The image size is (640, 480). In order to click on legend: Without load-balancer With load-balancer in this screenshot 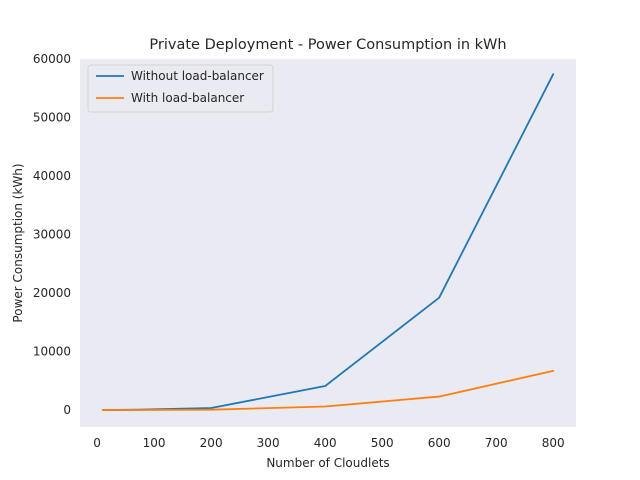, I will do `click(180, 88)`.